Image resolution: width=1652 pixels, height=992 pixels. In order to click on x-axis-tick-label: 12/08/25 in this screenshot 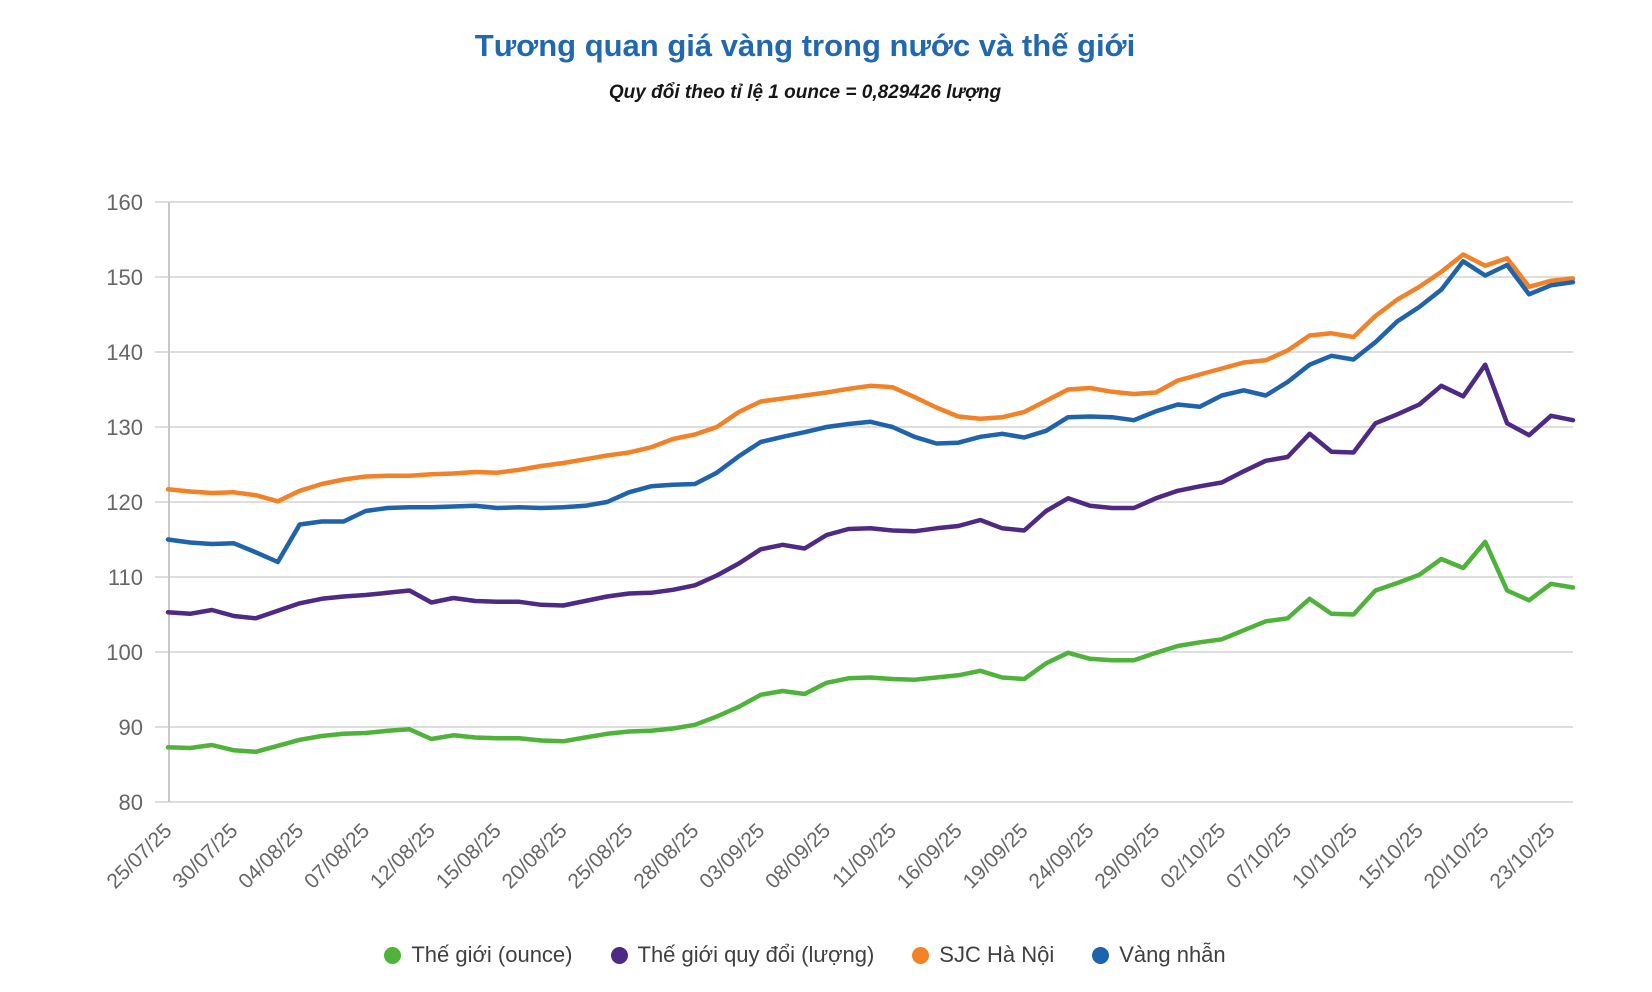, I will do `click(403, 856)`.